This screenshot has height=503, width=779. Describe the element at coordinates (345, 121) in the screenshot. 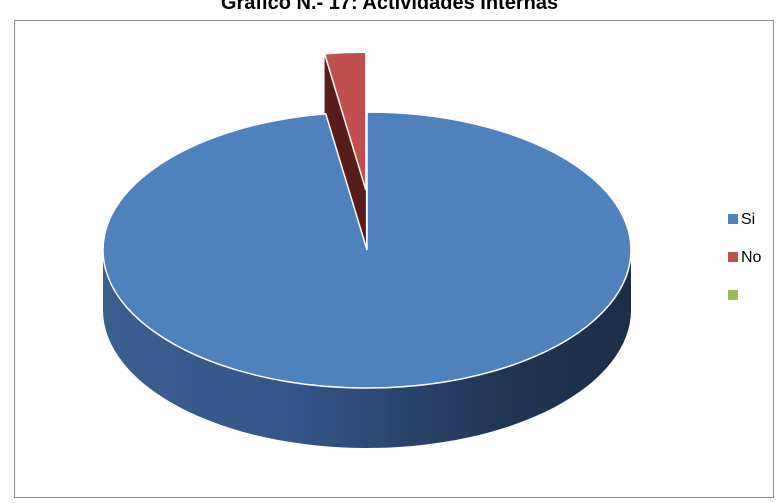

I see `pie-slice-no` at that location.